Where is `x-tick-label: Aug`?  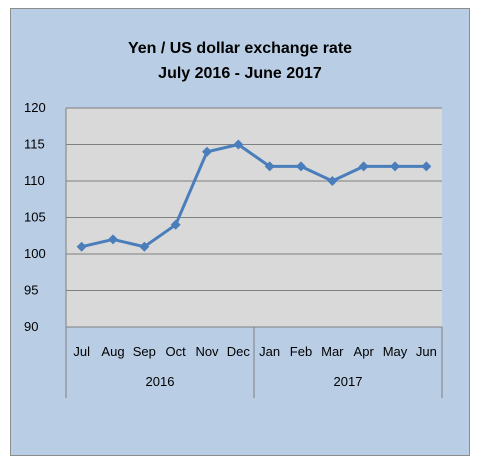
x-tick-label: Aug is located at coordinates (112, 351).